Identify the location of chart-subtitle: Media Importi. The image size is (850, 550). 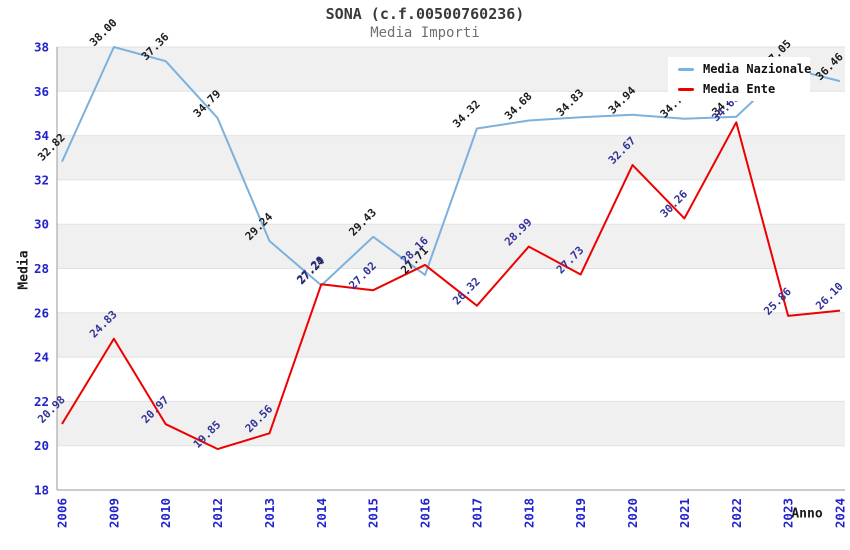
(425, 33).